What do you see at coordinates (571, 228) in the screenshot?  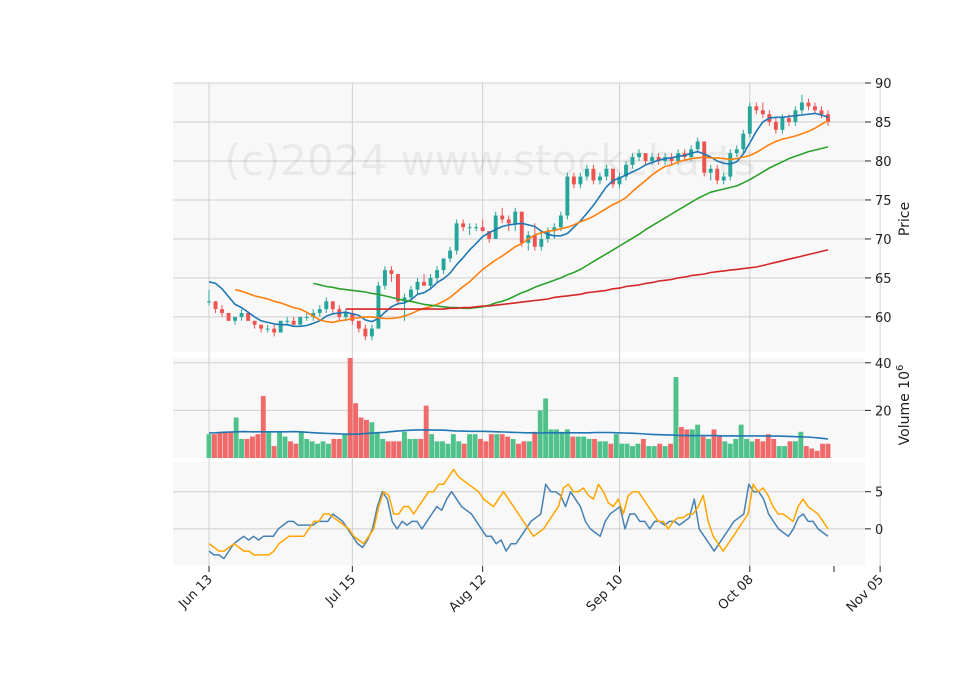 I see `moving-average-line` at bounding box center [571, 228].